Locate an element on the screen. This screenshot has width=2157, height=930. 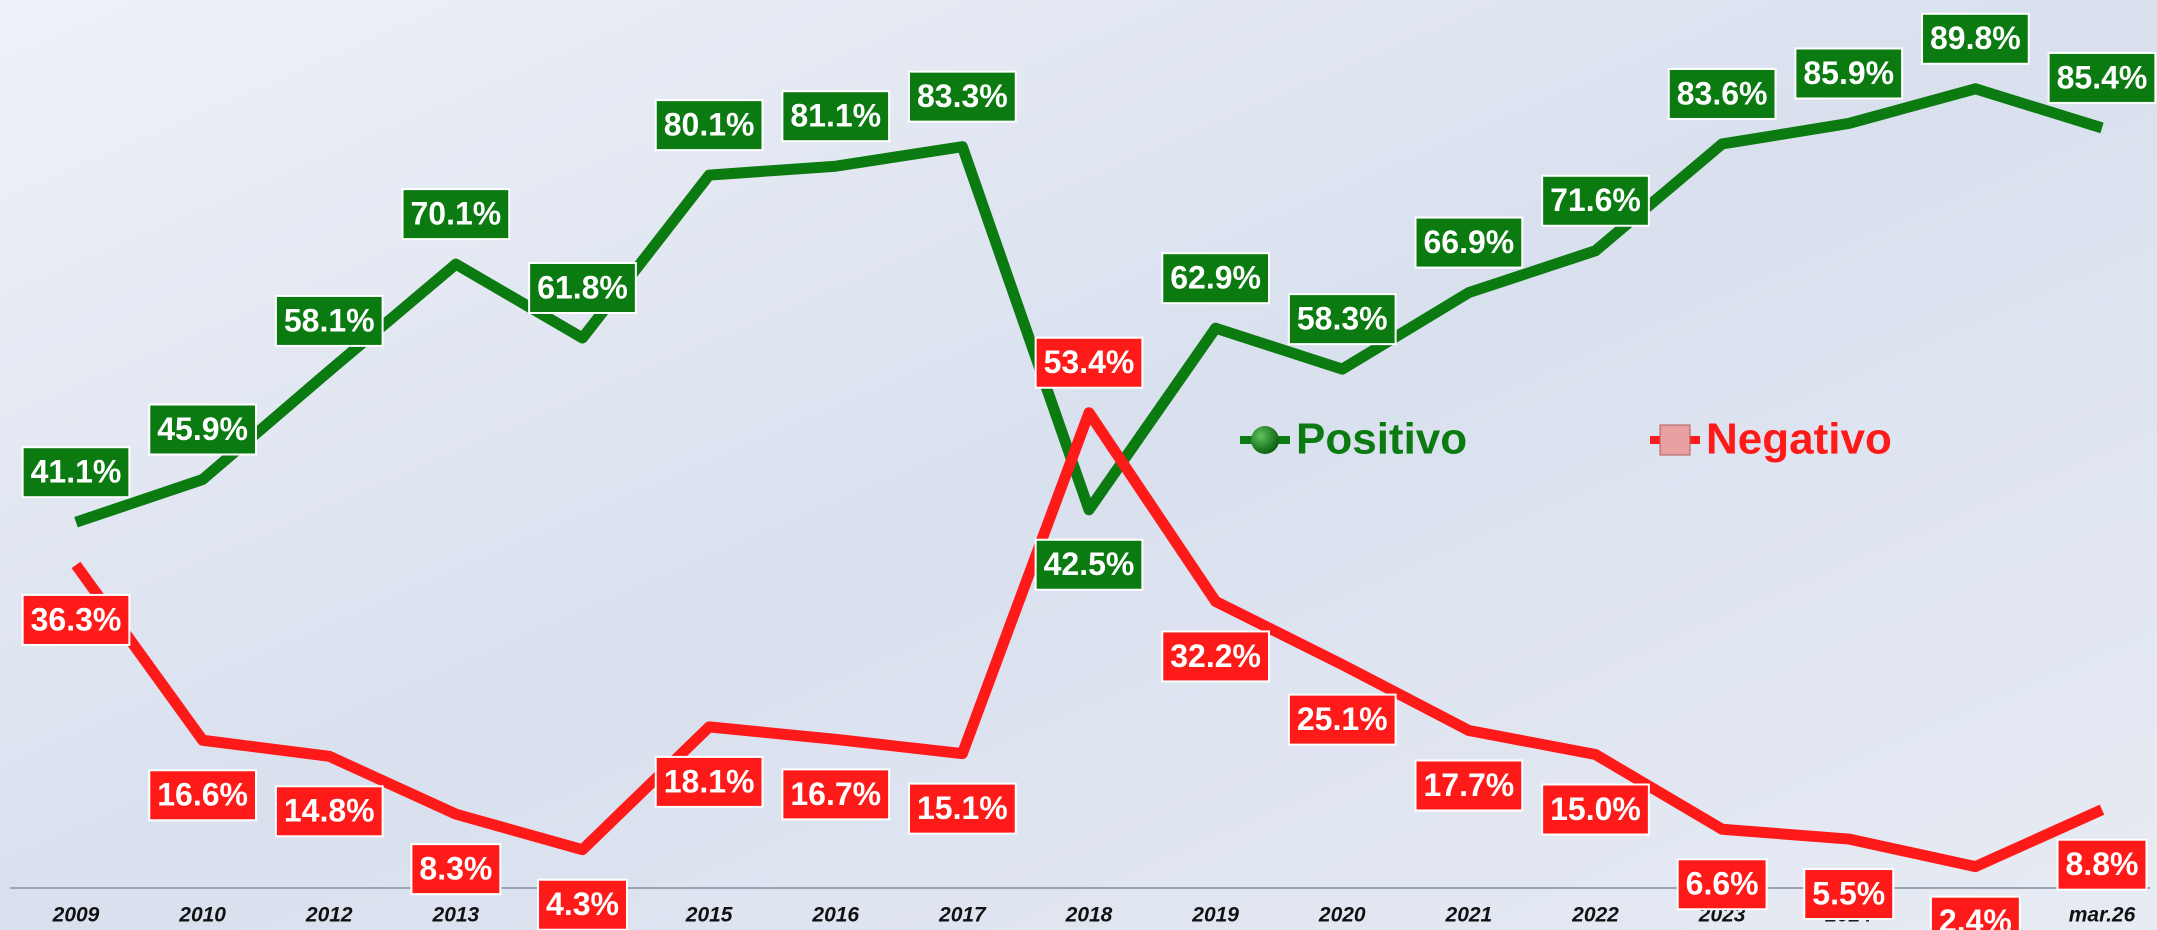
data-label: 41.1% is located at coordinates (76, 472).